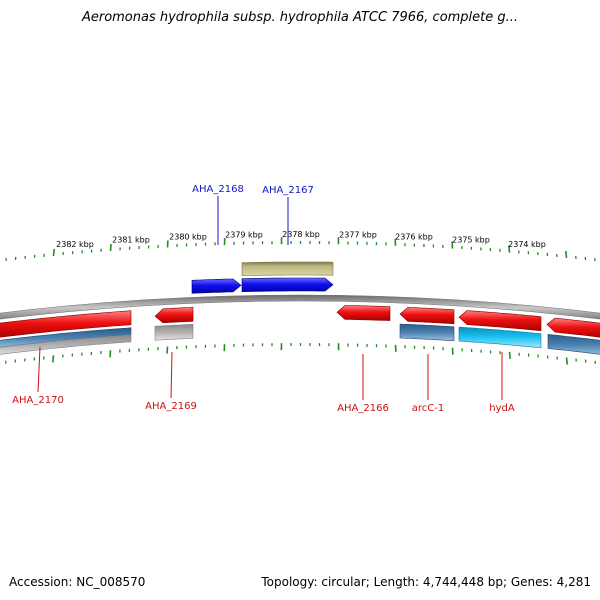  Describe the element at coordinates (428, 408) in the screenshot. I see `label-arcc-1: arcC-1` at that location.